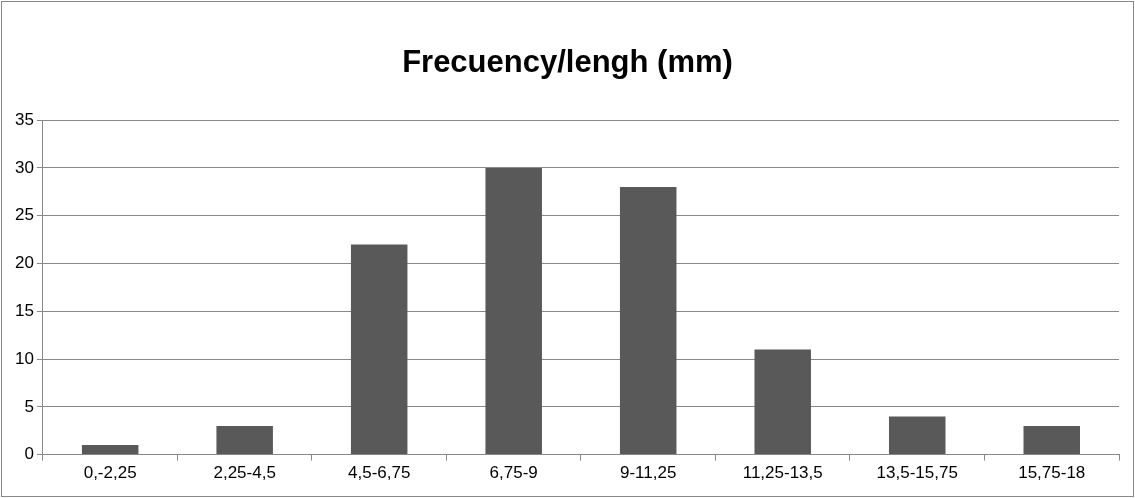 The image size is (1135, 498). I want to click on x-tick-label: 0,-2,25, so click(110, 473).